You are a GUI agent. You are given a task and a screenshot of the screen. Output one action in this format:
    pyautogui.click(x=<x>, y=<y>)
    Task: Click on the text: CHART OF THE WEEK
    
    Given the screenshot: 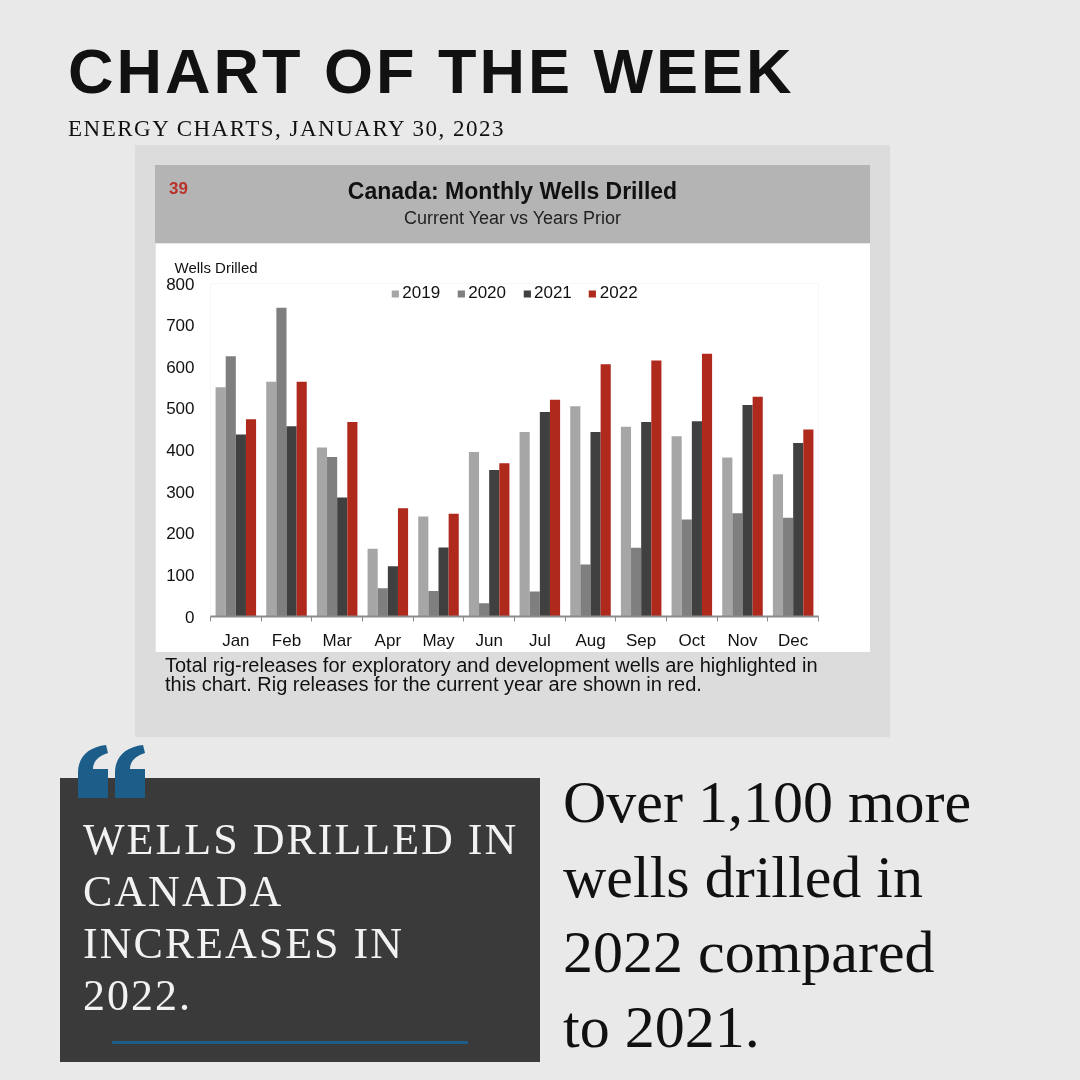 What is the action you would take?
    pyautogui.click(x=431, y=71)
    